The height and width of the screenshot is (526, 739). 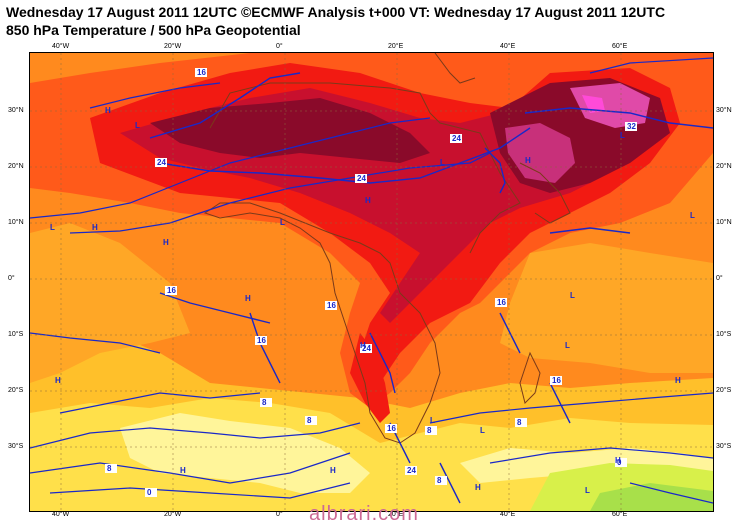 I want to click on watermark-text: albrari.com, so click(x=364, y=514).